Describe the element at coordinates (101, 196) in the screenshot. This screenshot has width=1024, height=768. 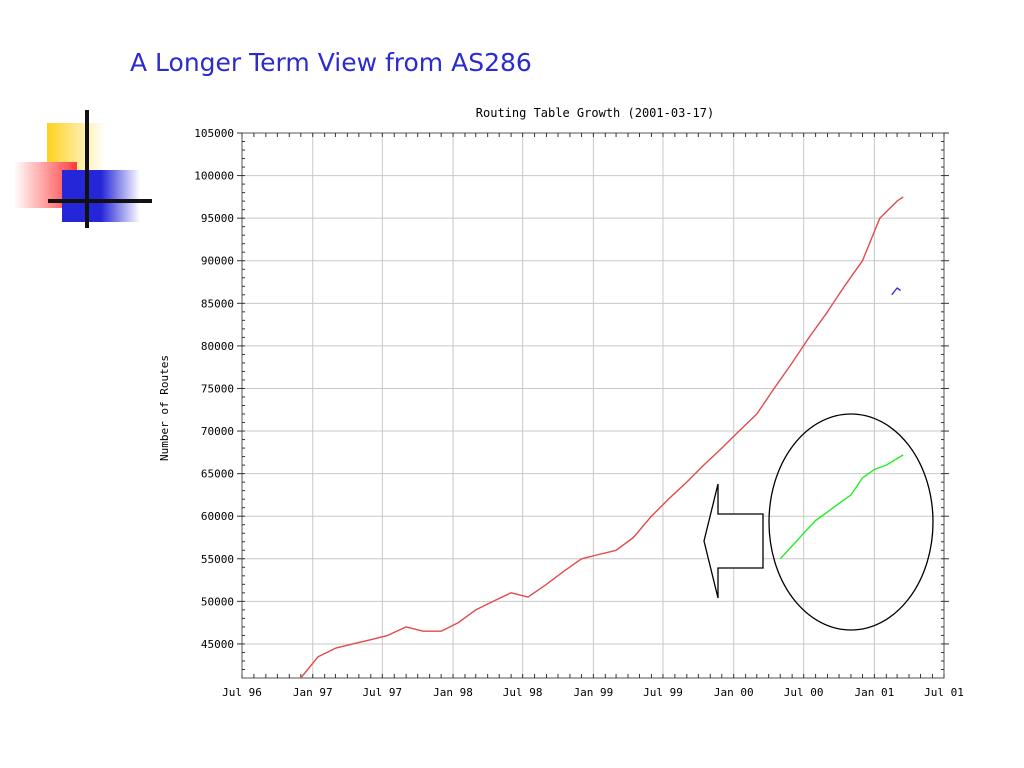
I see `logo-blue-square` at that location.